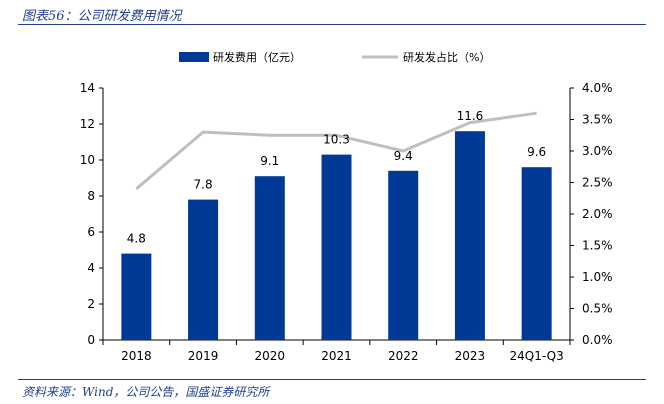  I want to click on x-tick-label: 24Q1-Q3, so click(537, 356).